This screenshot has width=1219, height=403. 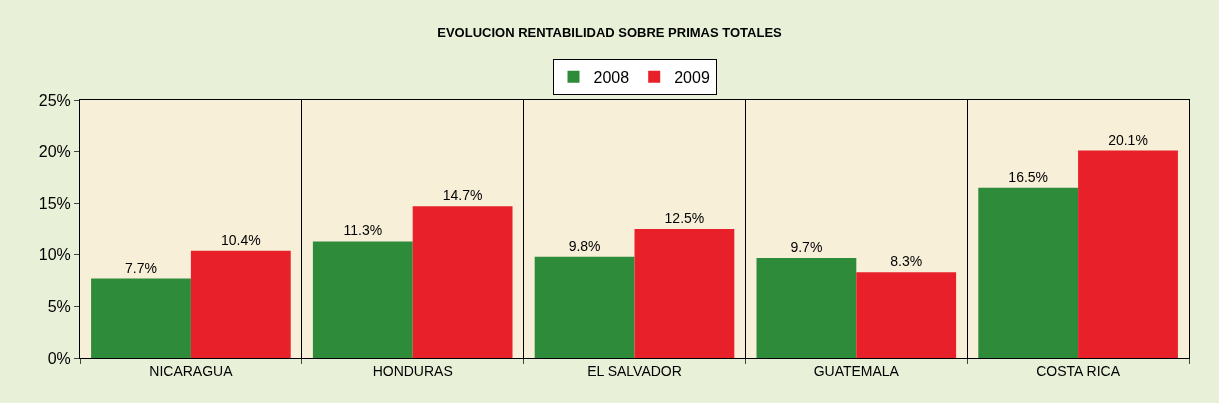 What do you see at coordinates (1128, 139) in the screenshot?
I see `data-label: 20.1%` at bounding box center [1128, 139].